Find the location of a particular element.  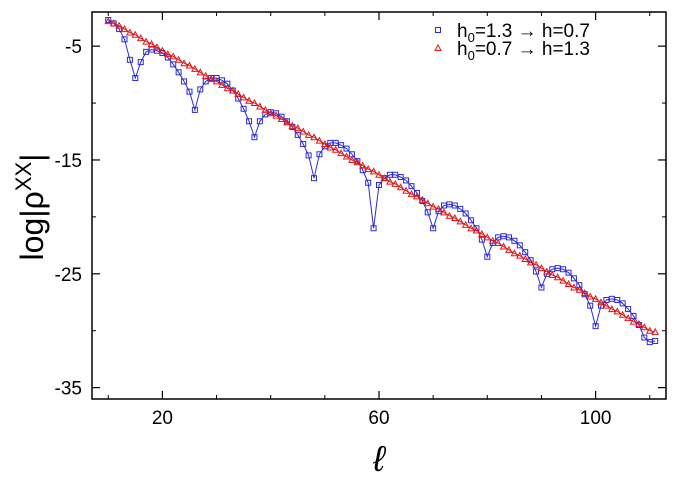

legend-label: h0=0.7 → h=1.3 is located at coordinates (523, 51).